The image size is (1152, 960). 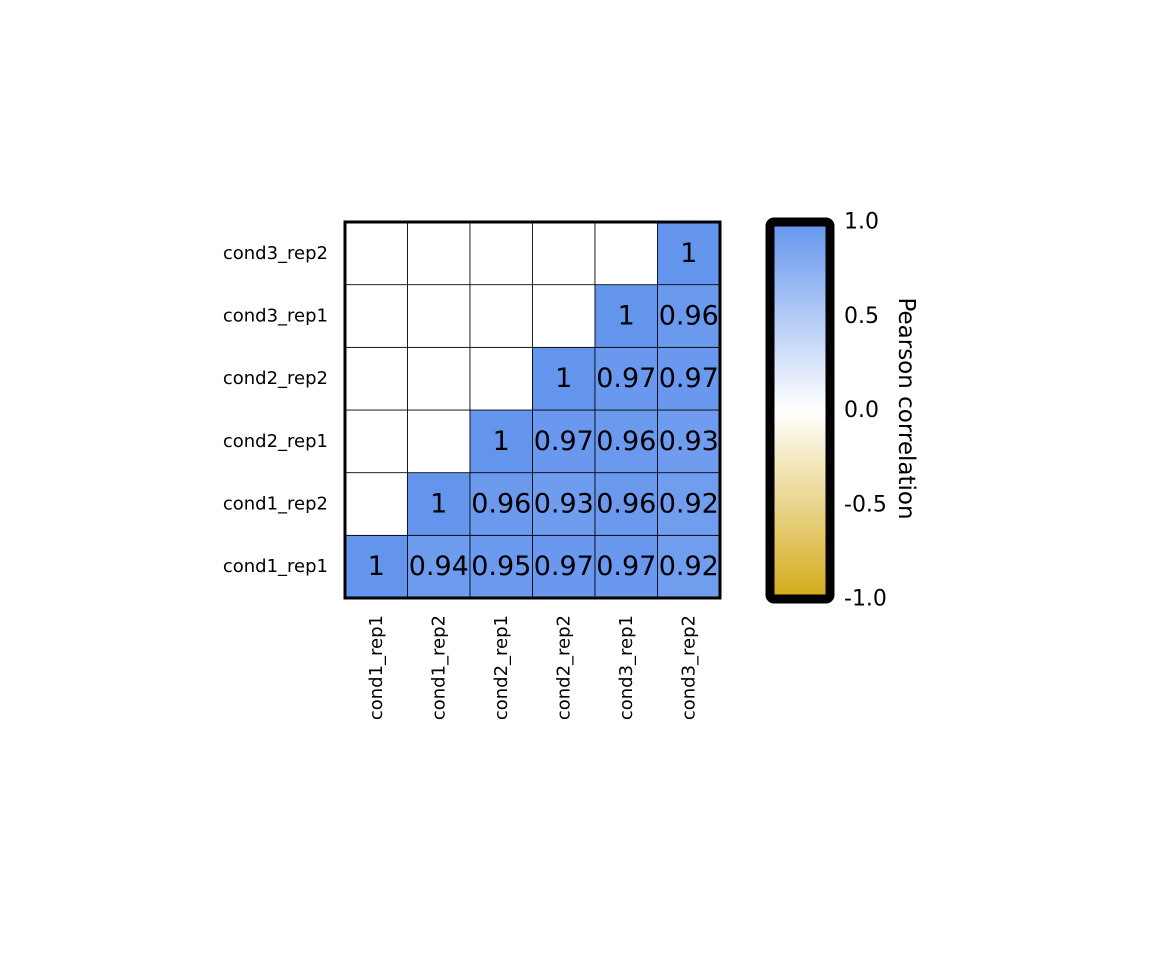 I want to click on column-tick-label: cond3_rep1, so click(x=626, y=667).